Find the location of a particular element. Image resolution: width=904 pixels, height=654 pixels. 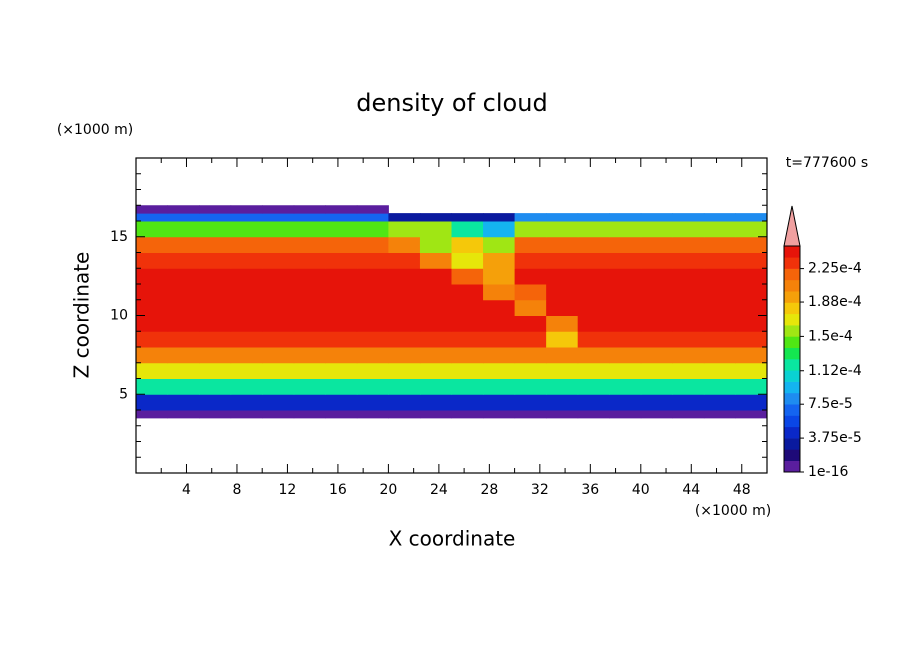

colorbar-tick-label: 7.5e-5 is located at coordinates (830, 404).